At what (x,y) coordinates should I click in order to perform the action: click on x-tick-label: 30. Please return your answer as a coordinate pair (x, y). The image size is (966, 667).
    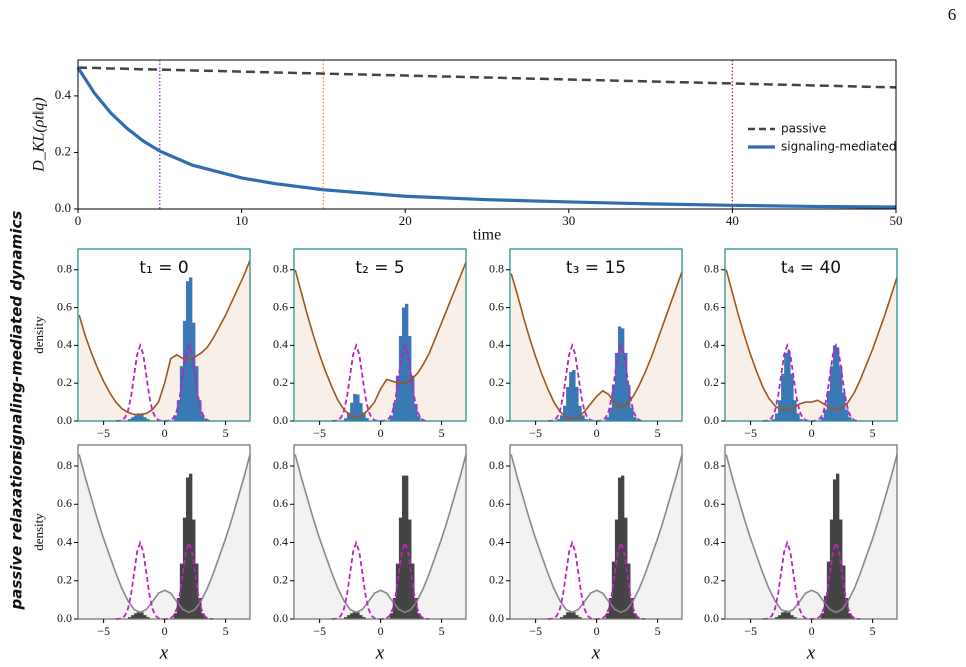
    Looking at the image, I should click on (568, 220).